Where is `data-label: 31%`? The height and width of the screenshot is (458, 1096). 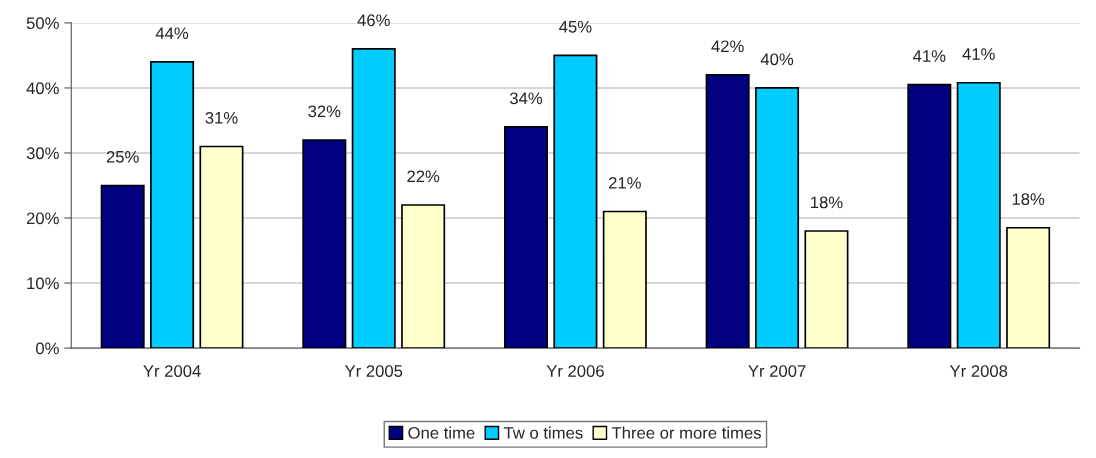
data-label: 31% is located at coordinates (221, 117).